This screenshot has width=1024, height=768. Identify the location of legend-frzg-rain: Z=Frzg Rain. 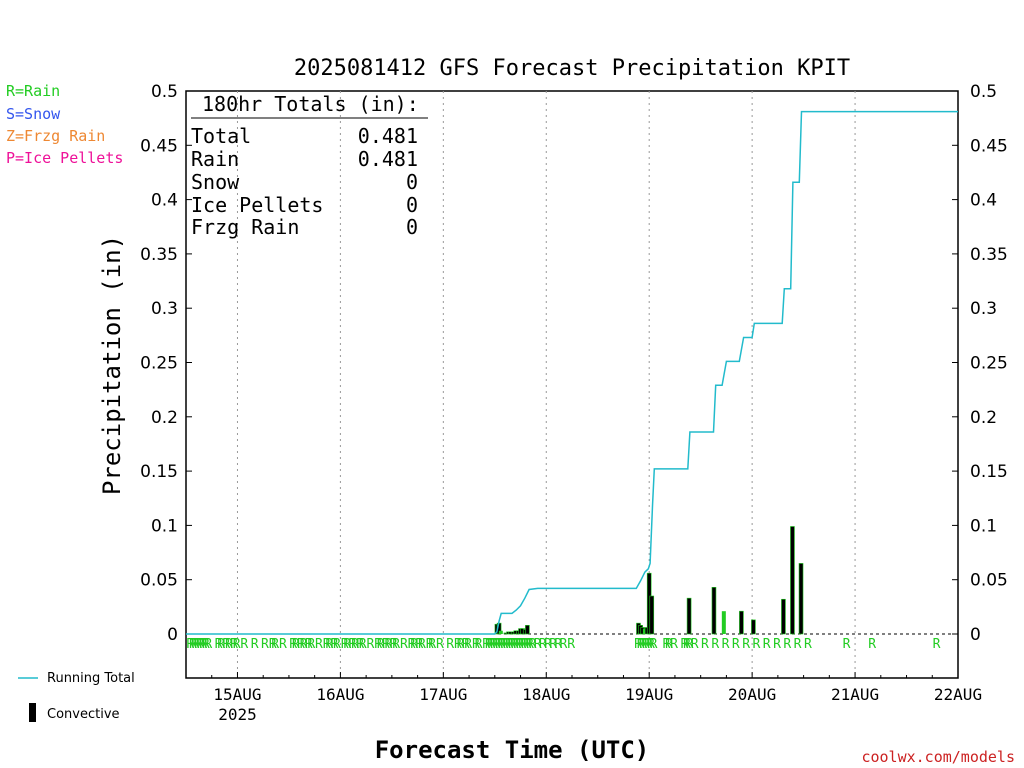
(55, 136).